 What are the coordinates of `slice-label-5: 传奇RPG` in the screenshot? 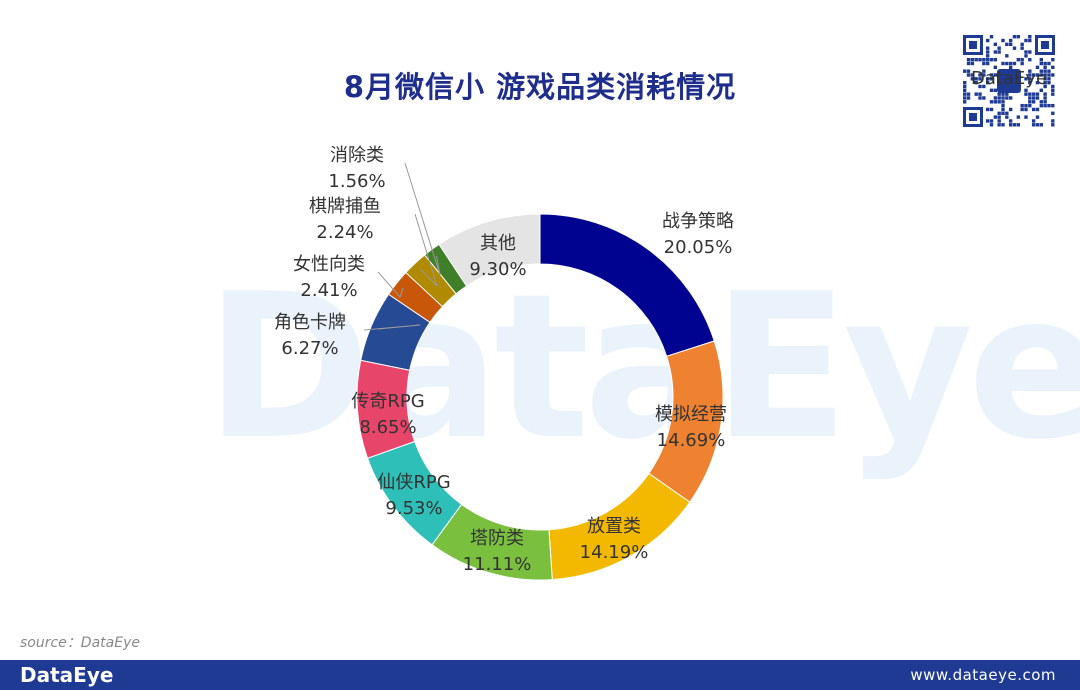 It's located at (387, 401).